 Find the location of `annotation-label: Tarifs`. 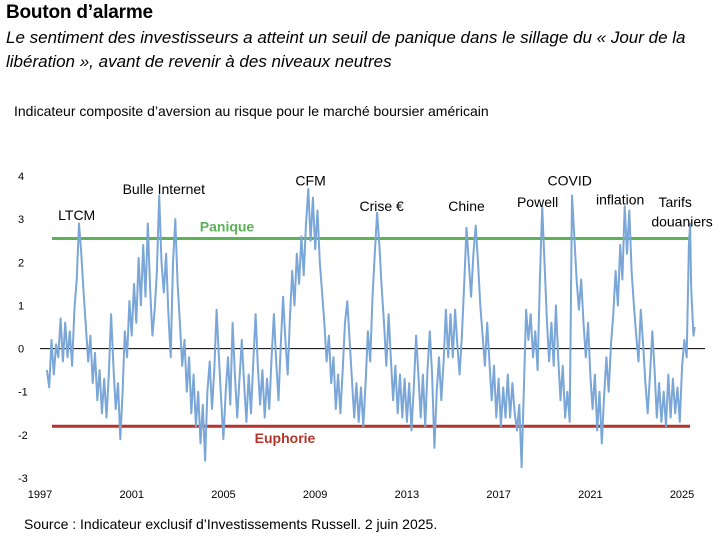

annotation-label: Tarifs is located at coordinates (674, 202).